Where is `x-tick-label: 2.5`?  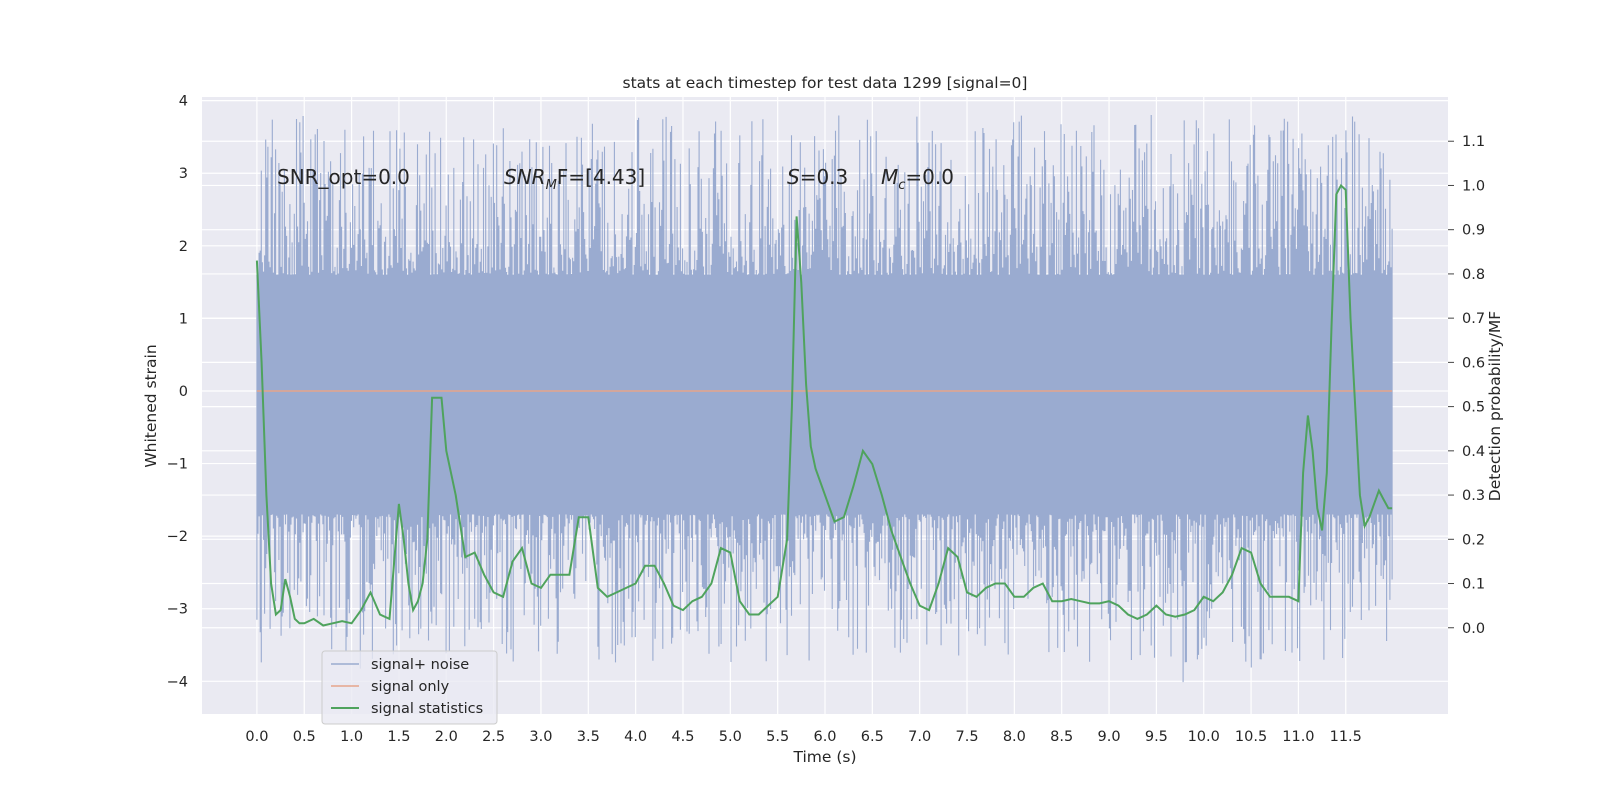
x-tick-label: 2.5 is located at coordinates (493, 737).